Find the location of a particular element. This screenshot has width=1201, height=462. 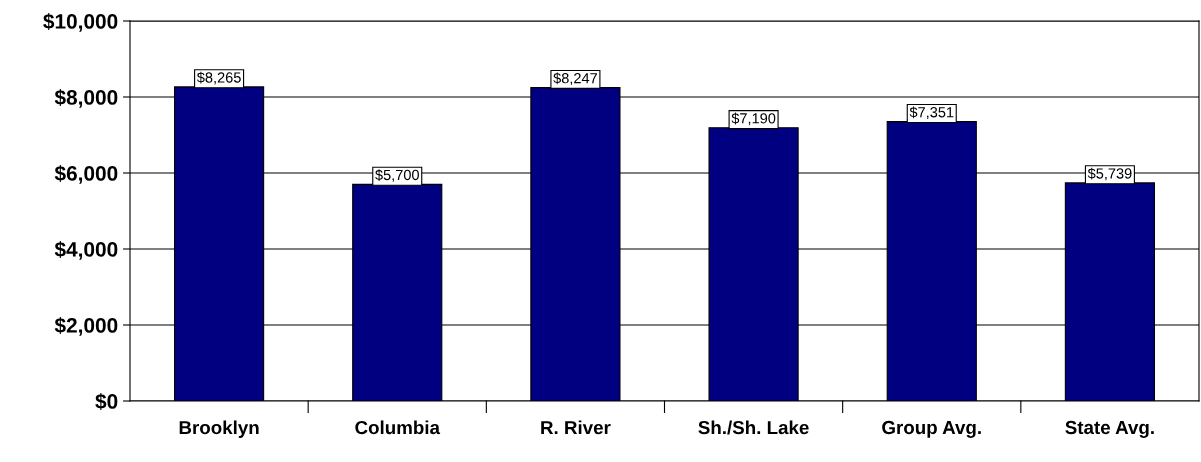

data-label: $7,190 is located at coordinates (753, 119).